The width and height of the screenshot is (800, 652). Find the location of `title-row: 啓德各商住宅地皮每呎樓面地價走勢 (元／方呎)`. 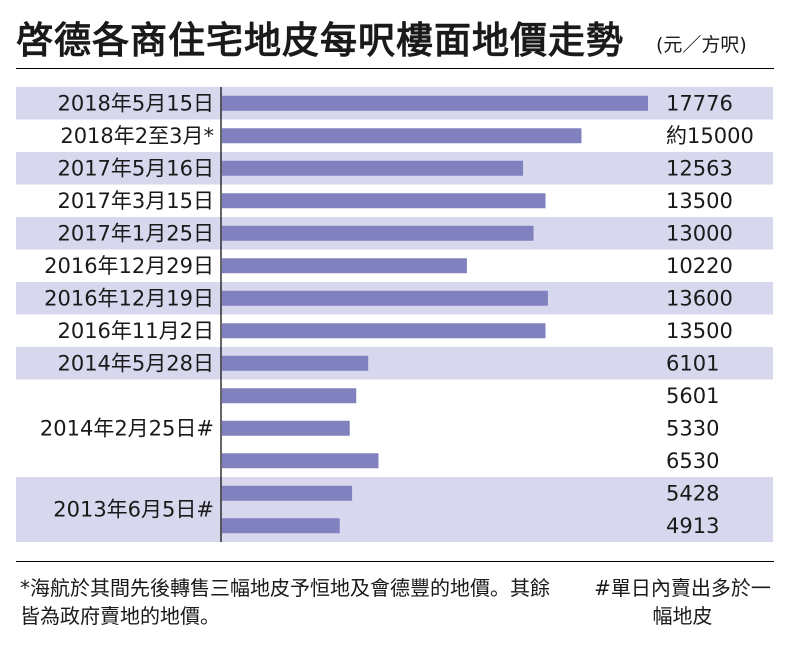

title-row: 啓德各商住宅地皮每呎樓面地價走勢 (元／方呎) is located at coordinates (401, 35).